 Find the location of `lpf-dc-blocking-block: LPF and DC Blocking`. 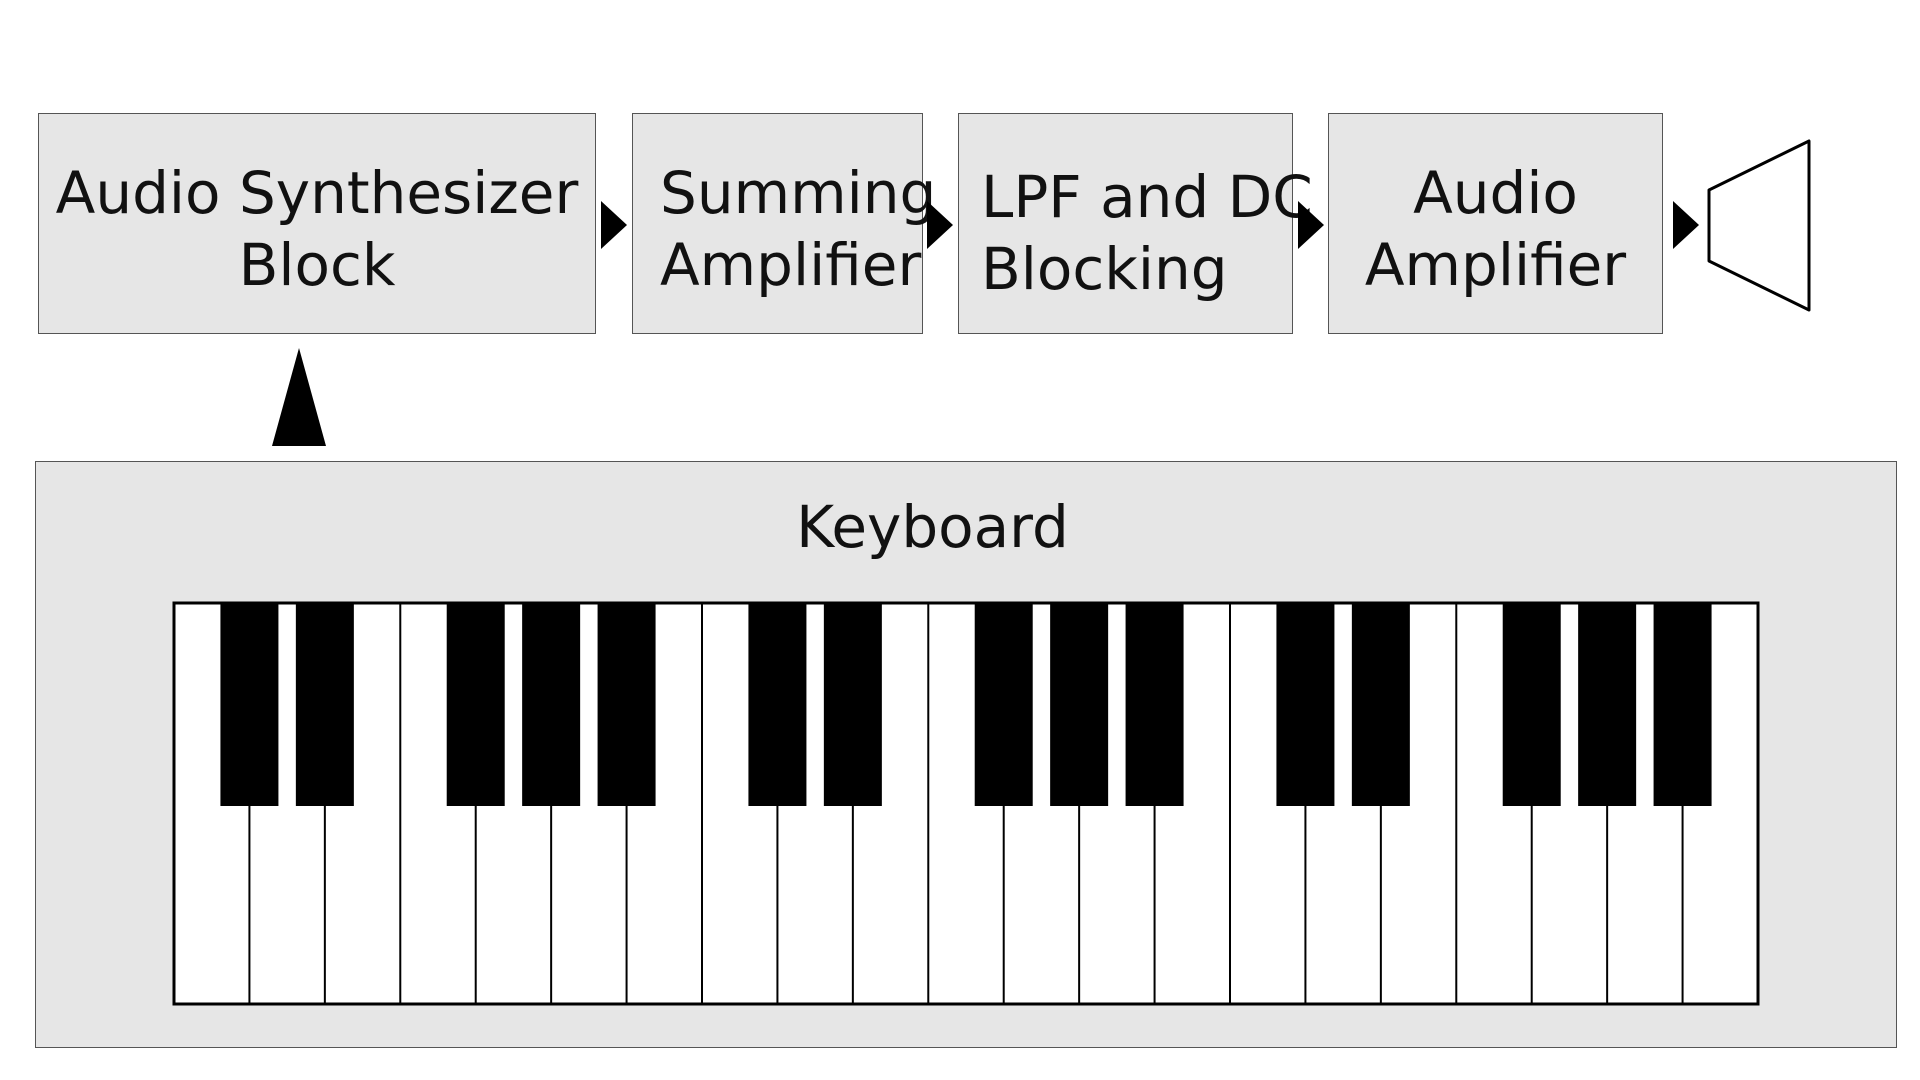

lpf-dc-blocking-block: LPF and DC Blocking is located at coordinates (1135, 223).